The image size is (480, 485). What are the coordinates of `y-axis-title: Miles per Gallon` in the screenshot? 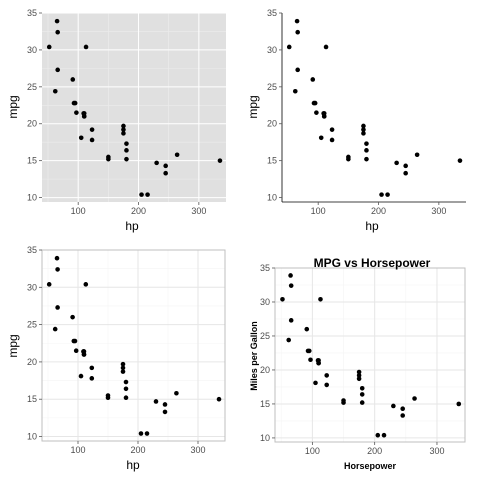 It's located at (254, 356).